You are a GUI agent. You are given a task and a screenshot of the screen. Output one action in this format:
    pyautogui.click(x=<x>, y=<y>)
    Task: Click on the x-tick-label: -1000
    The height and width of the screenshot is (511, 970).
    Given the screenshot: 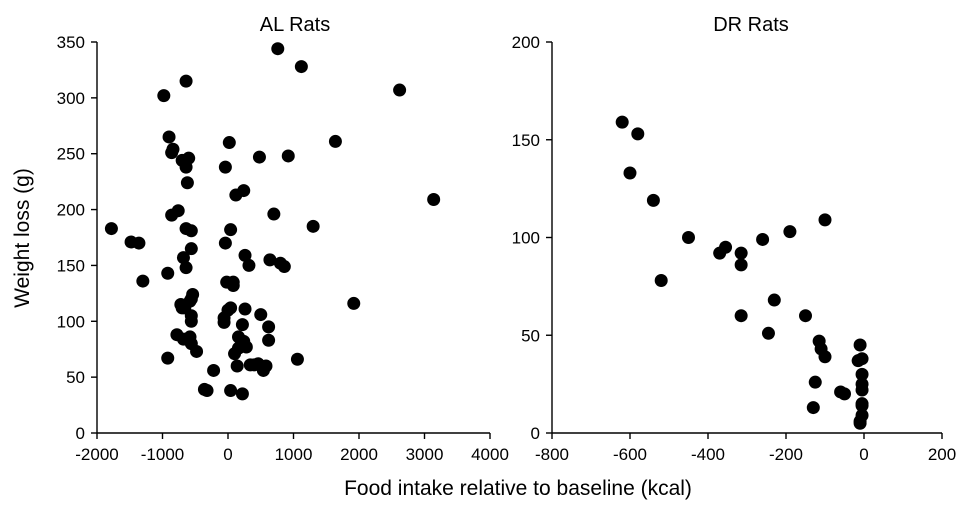 What is the action you would take?
    pyautogui.click(x=162, y=454)
    